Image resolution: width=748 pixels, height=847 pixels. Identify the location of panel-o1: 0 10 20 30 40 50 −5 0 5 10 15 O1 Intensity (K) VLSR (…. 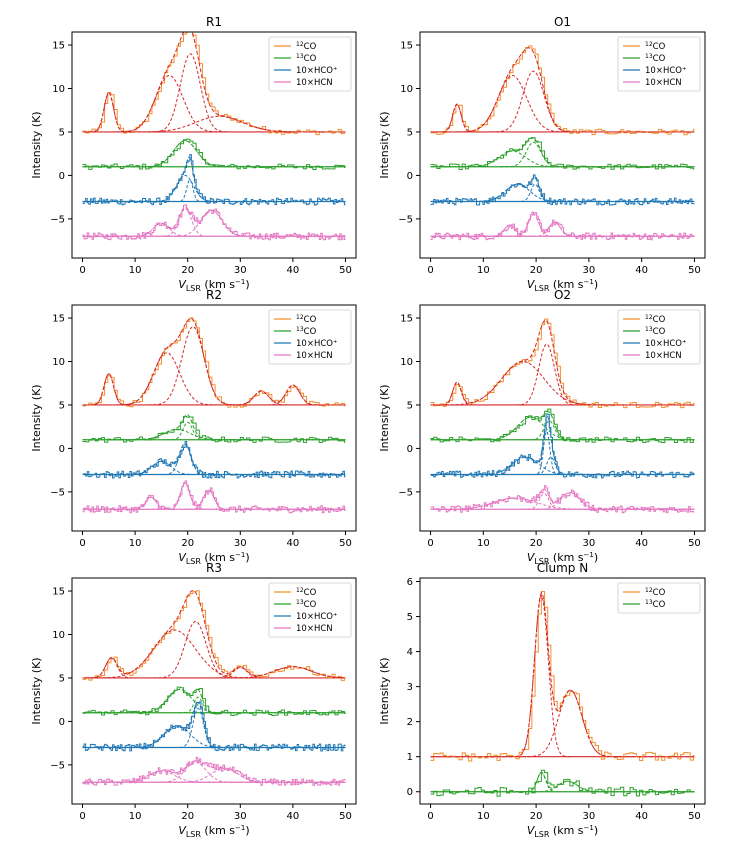
(542, 154).